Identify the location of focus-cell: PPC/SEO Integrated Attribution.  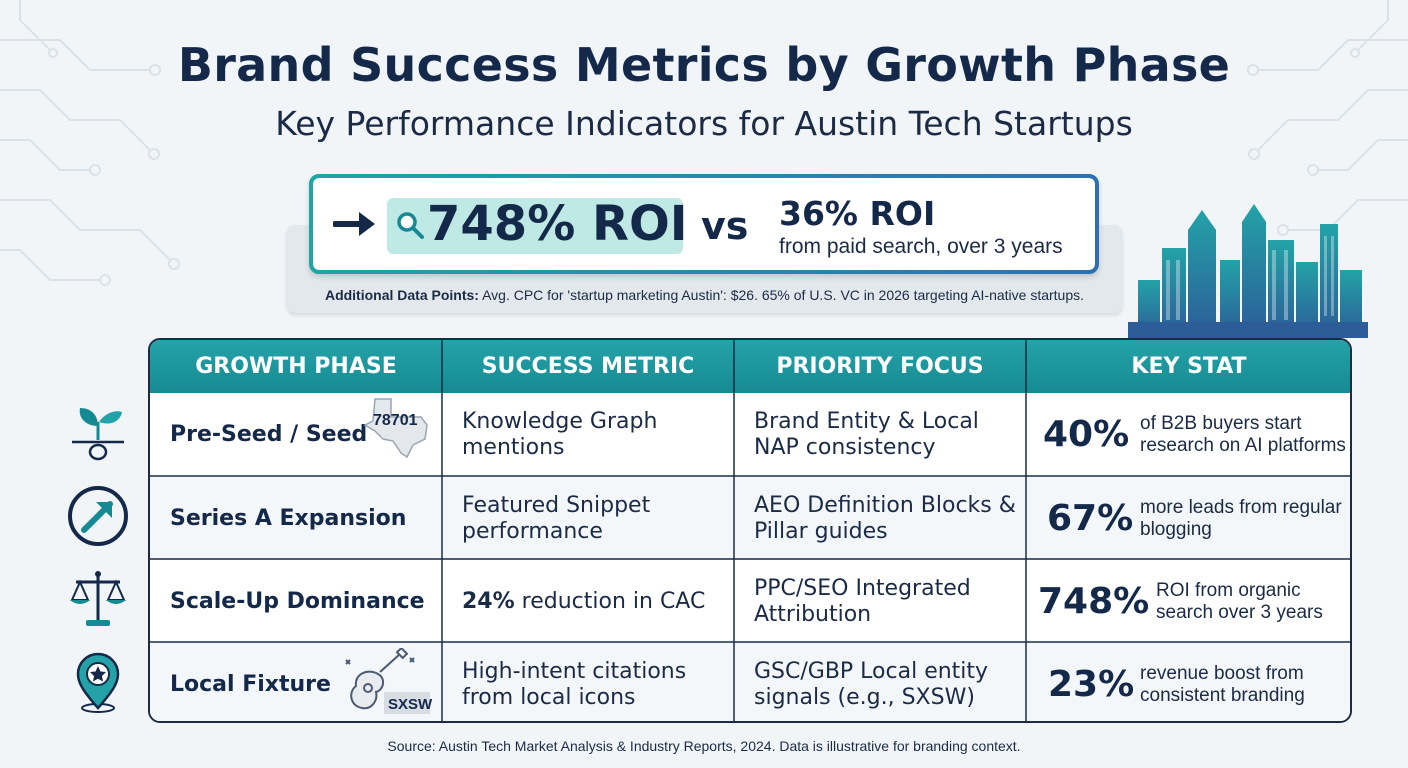
(862, 601).